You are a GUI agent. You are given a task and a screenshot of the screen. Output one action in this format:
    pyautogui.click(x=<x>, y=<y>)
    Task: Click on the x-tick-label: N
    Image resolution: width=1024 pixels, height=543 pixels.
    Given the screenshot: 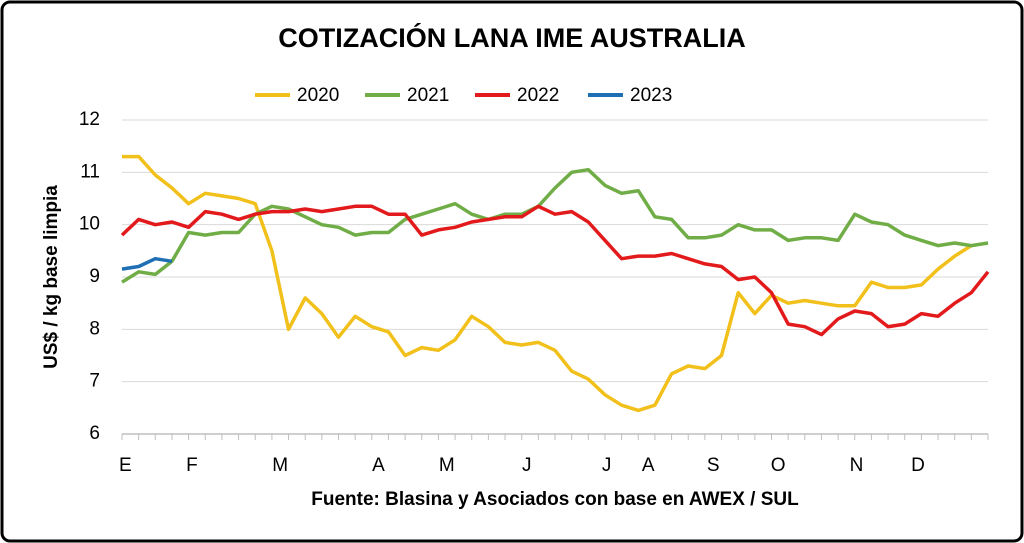 What is the action you would take?
    pyautogui.click(x=857, y=465)
    